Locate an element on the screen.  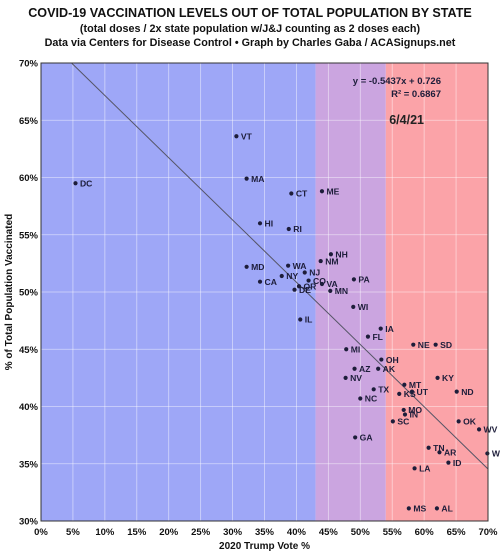
point-label: KS is located at coordinates (410, 394).